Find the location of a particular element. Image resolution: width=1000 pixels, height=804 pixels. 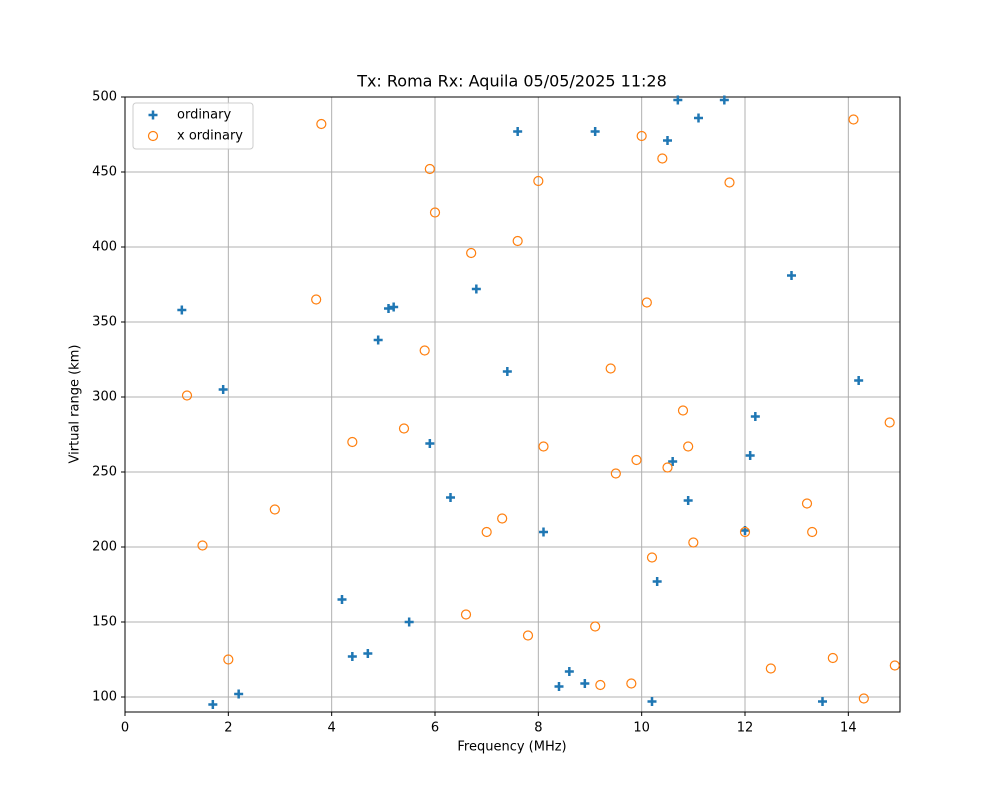

legend-label: x ordinary is located at coordinates (210, 136).